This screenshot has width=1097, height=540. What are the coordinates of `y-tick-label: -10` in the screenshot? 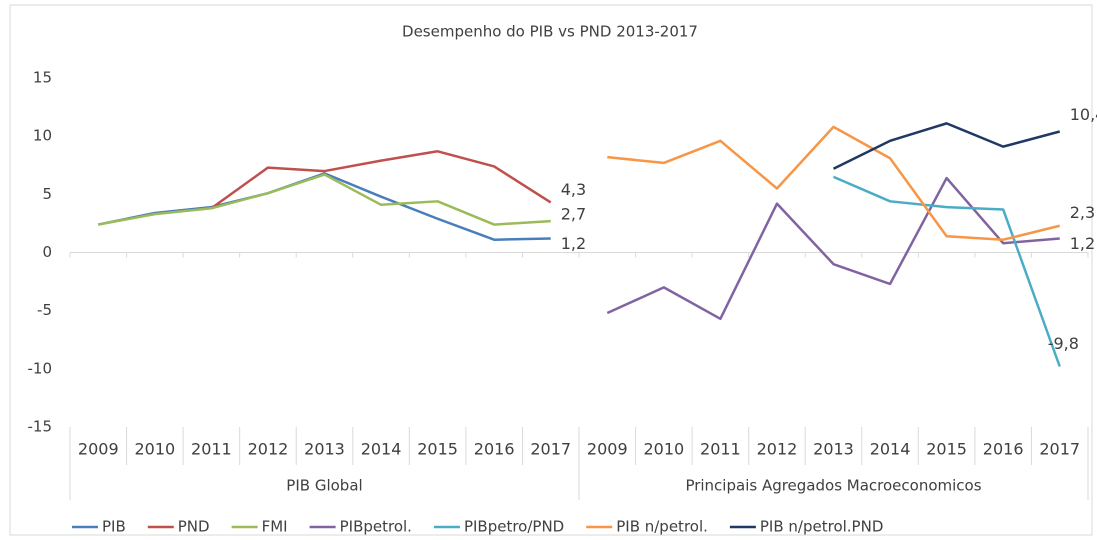 It's located at (40, 368).